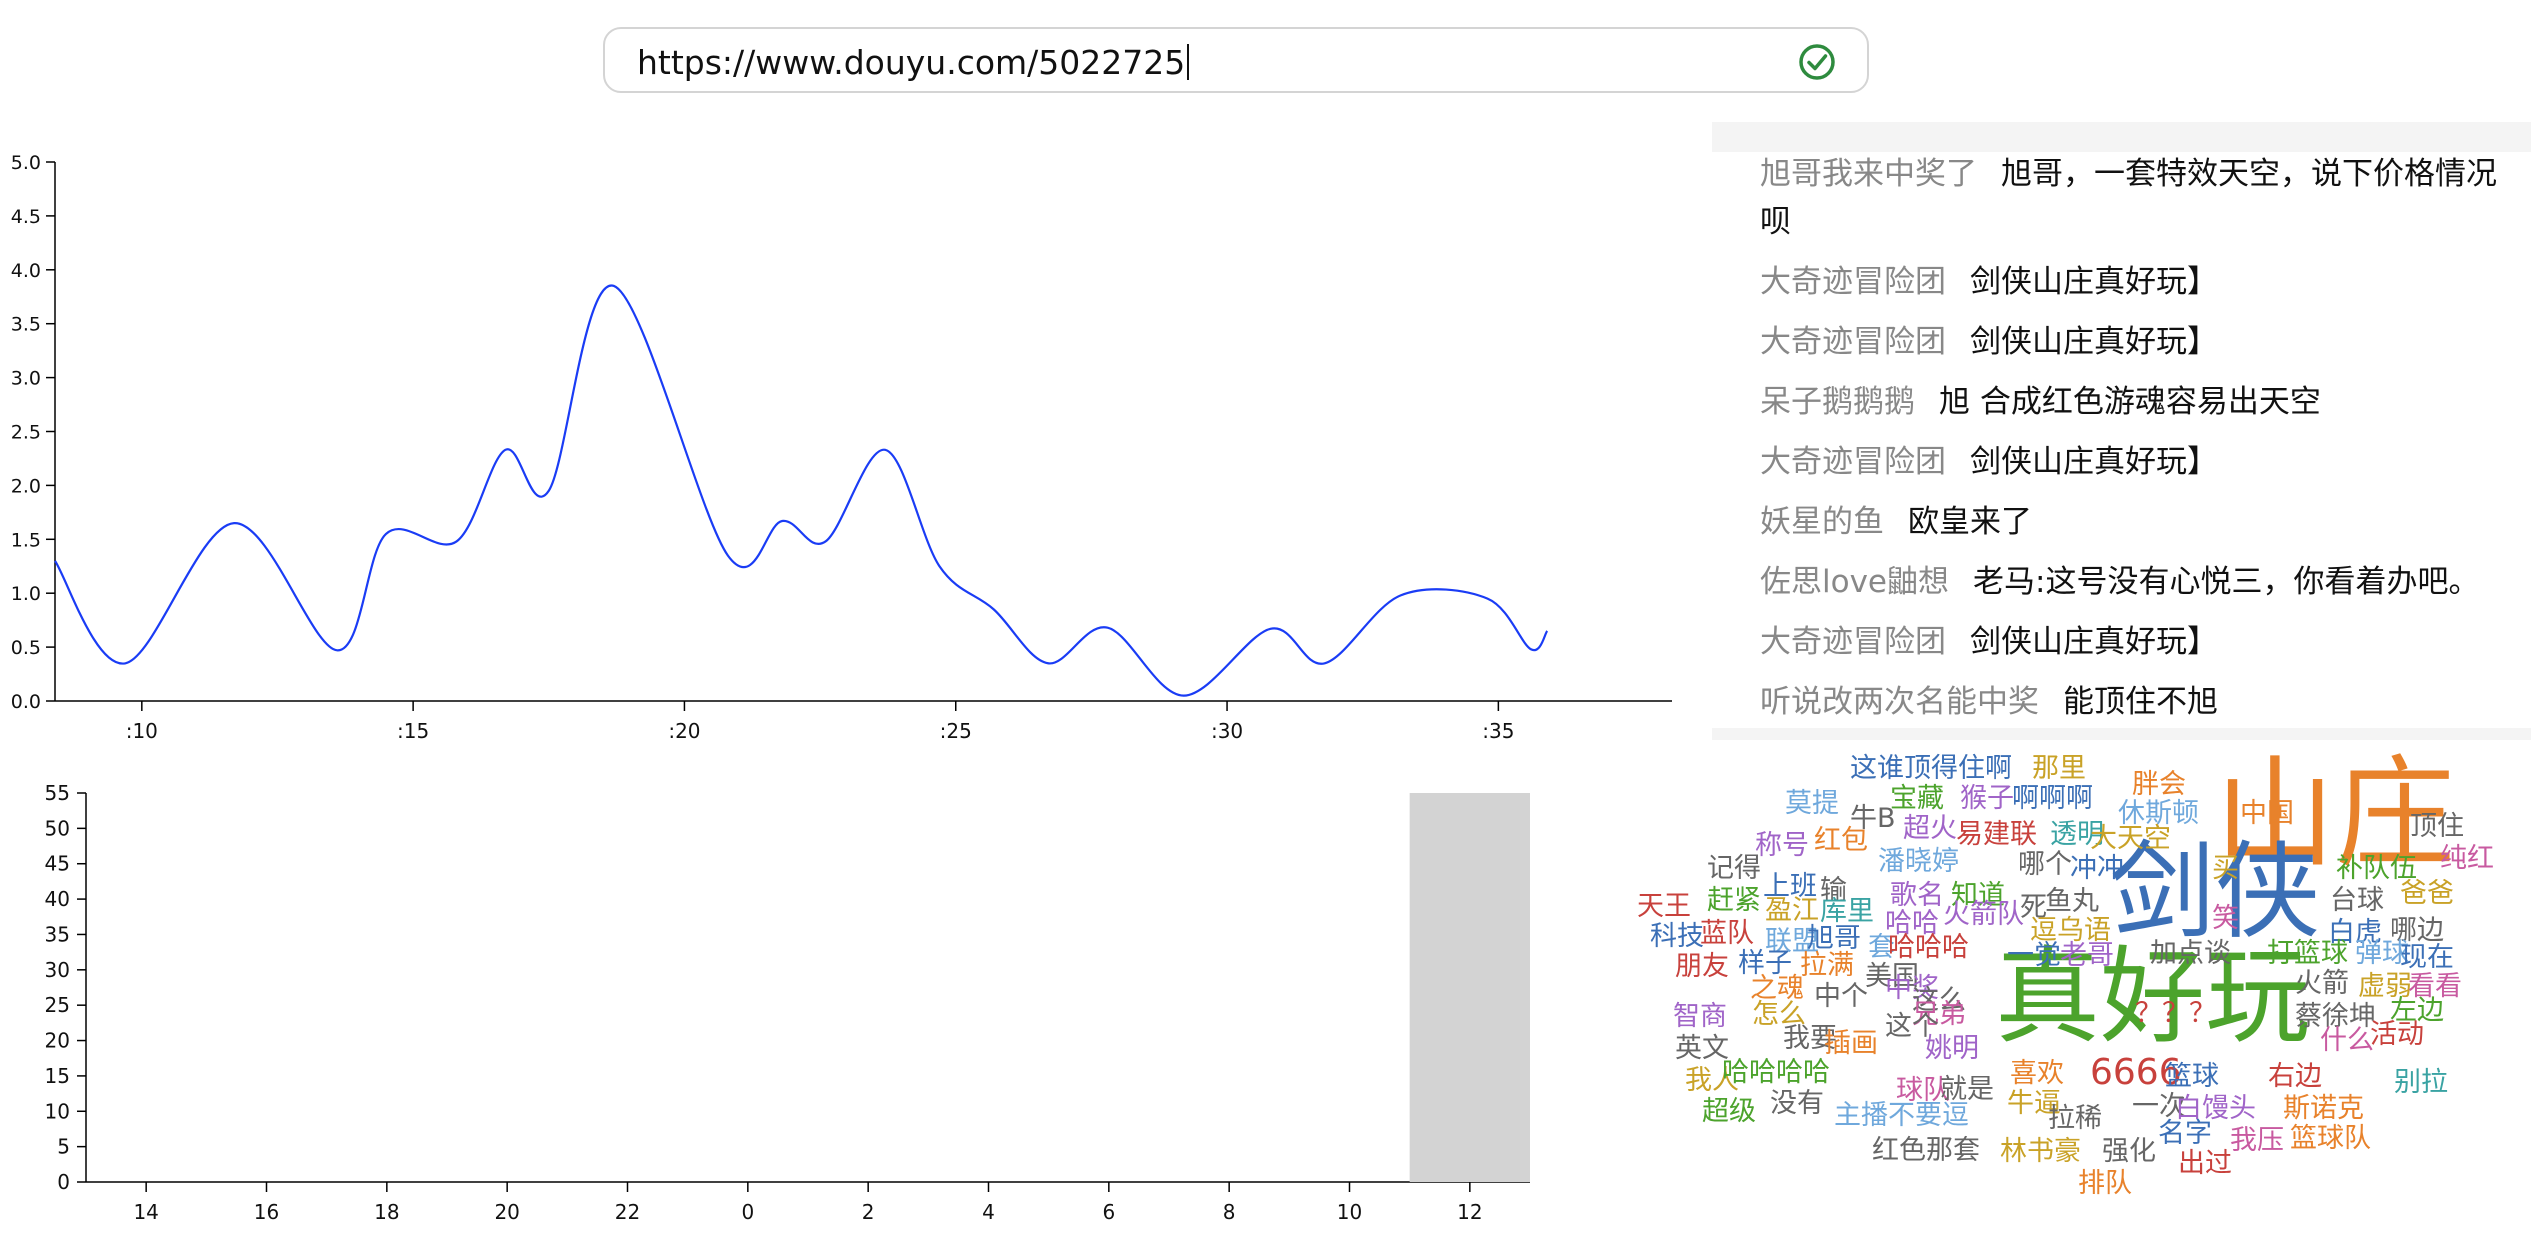  Describe the element at coordinates (1712, 1080) in the screenshot. I see `word-cloud-term: 我人` at that location.